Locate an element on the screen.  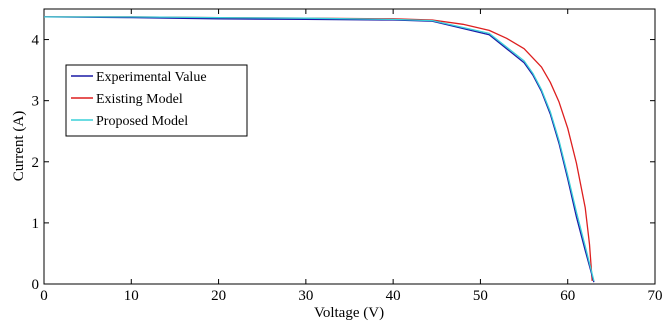
x-tick-label: 30 is located at coordinates (305, 296).